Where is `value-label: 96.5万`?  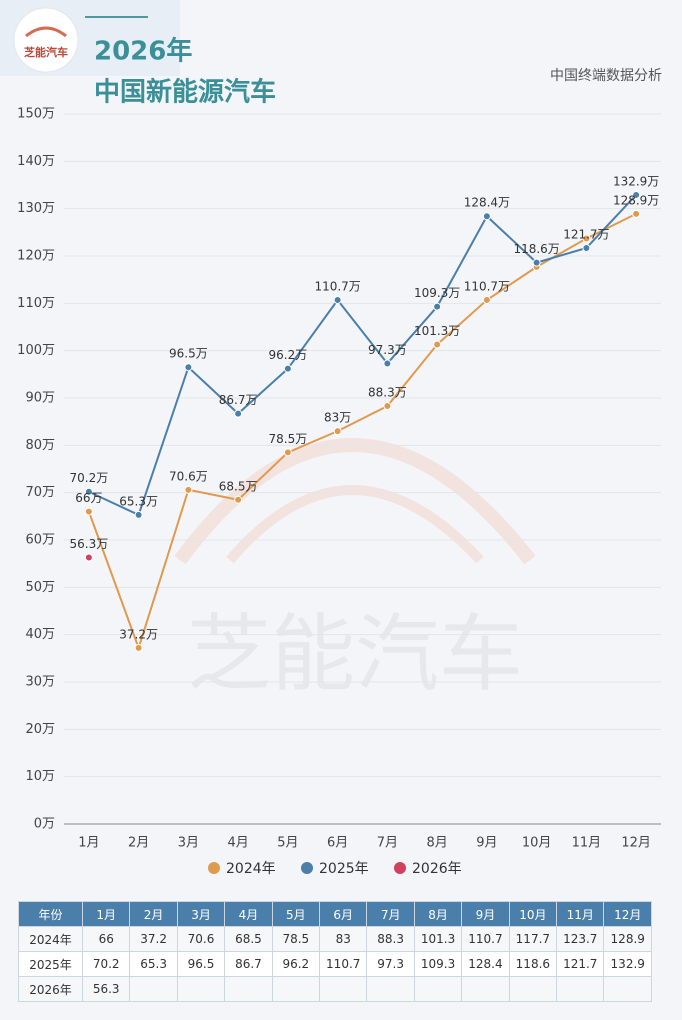
value-label: 96.5万 is located at coordinates (188, 354).